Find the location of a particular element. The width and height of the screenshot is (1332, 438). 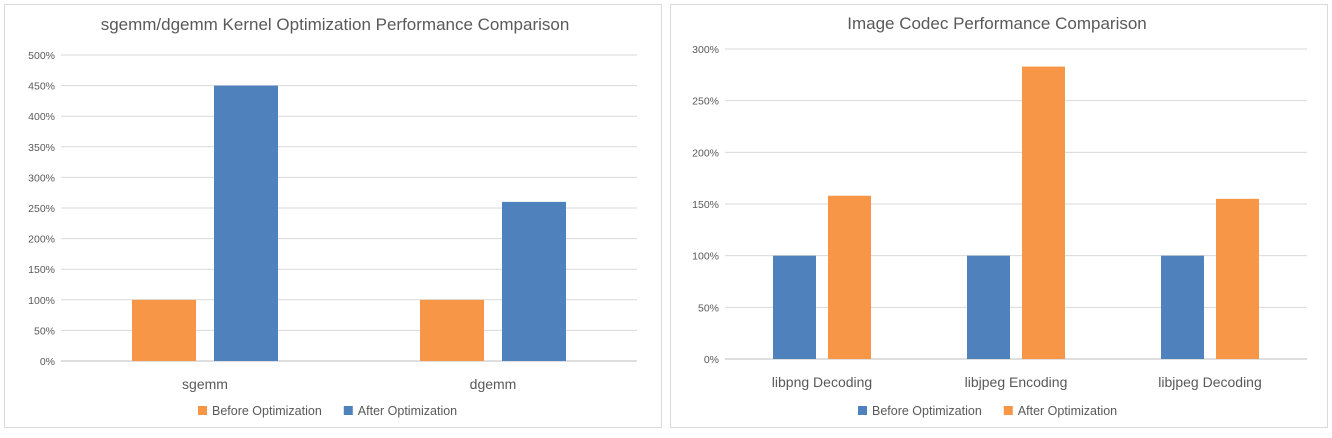

y-tick-label: 400% is located at coordinates (41, 117).